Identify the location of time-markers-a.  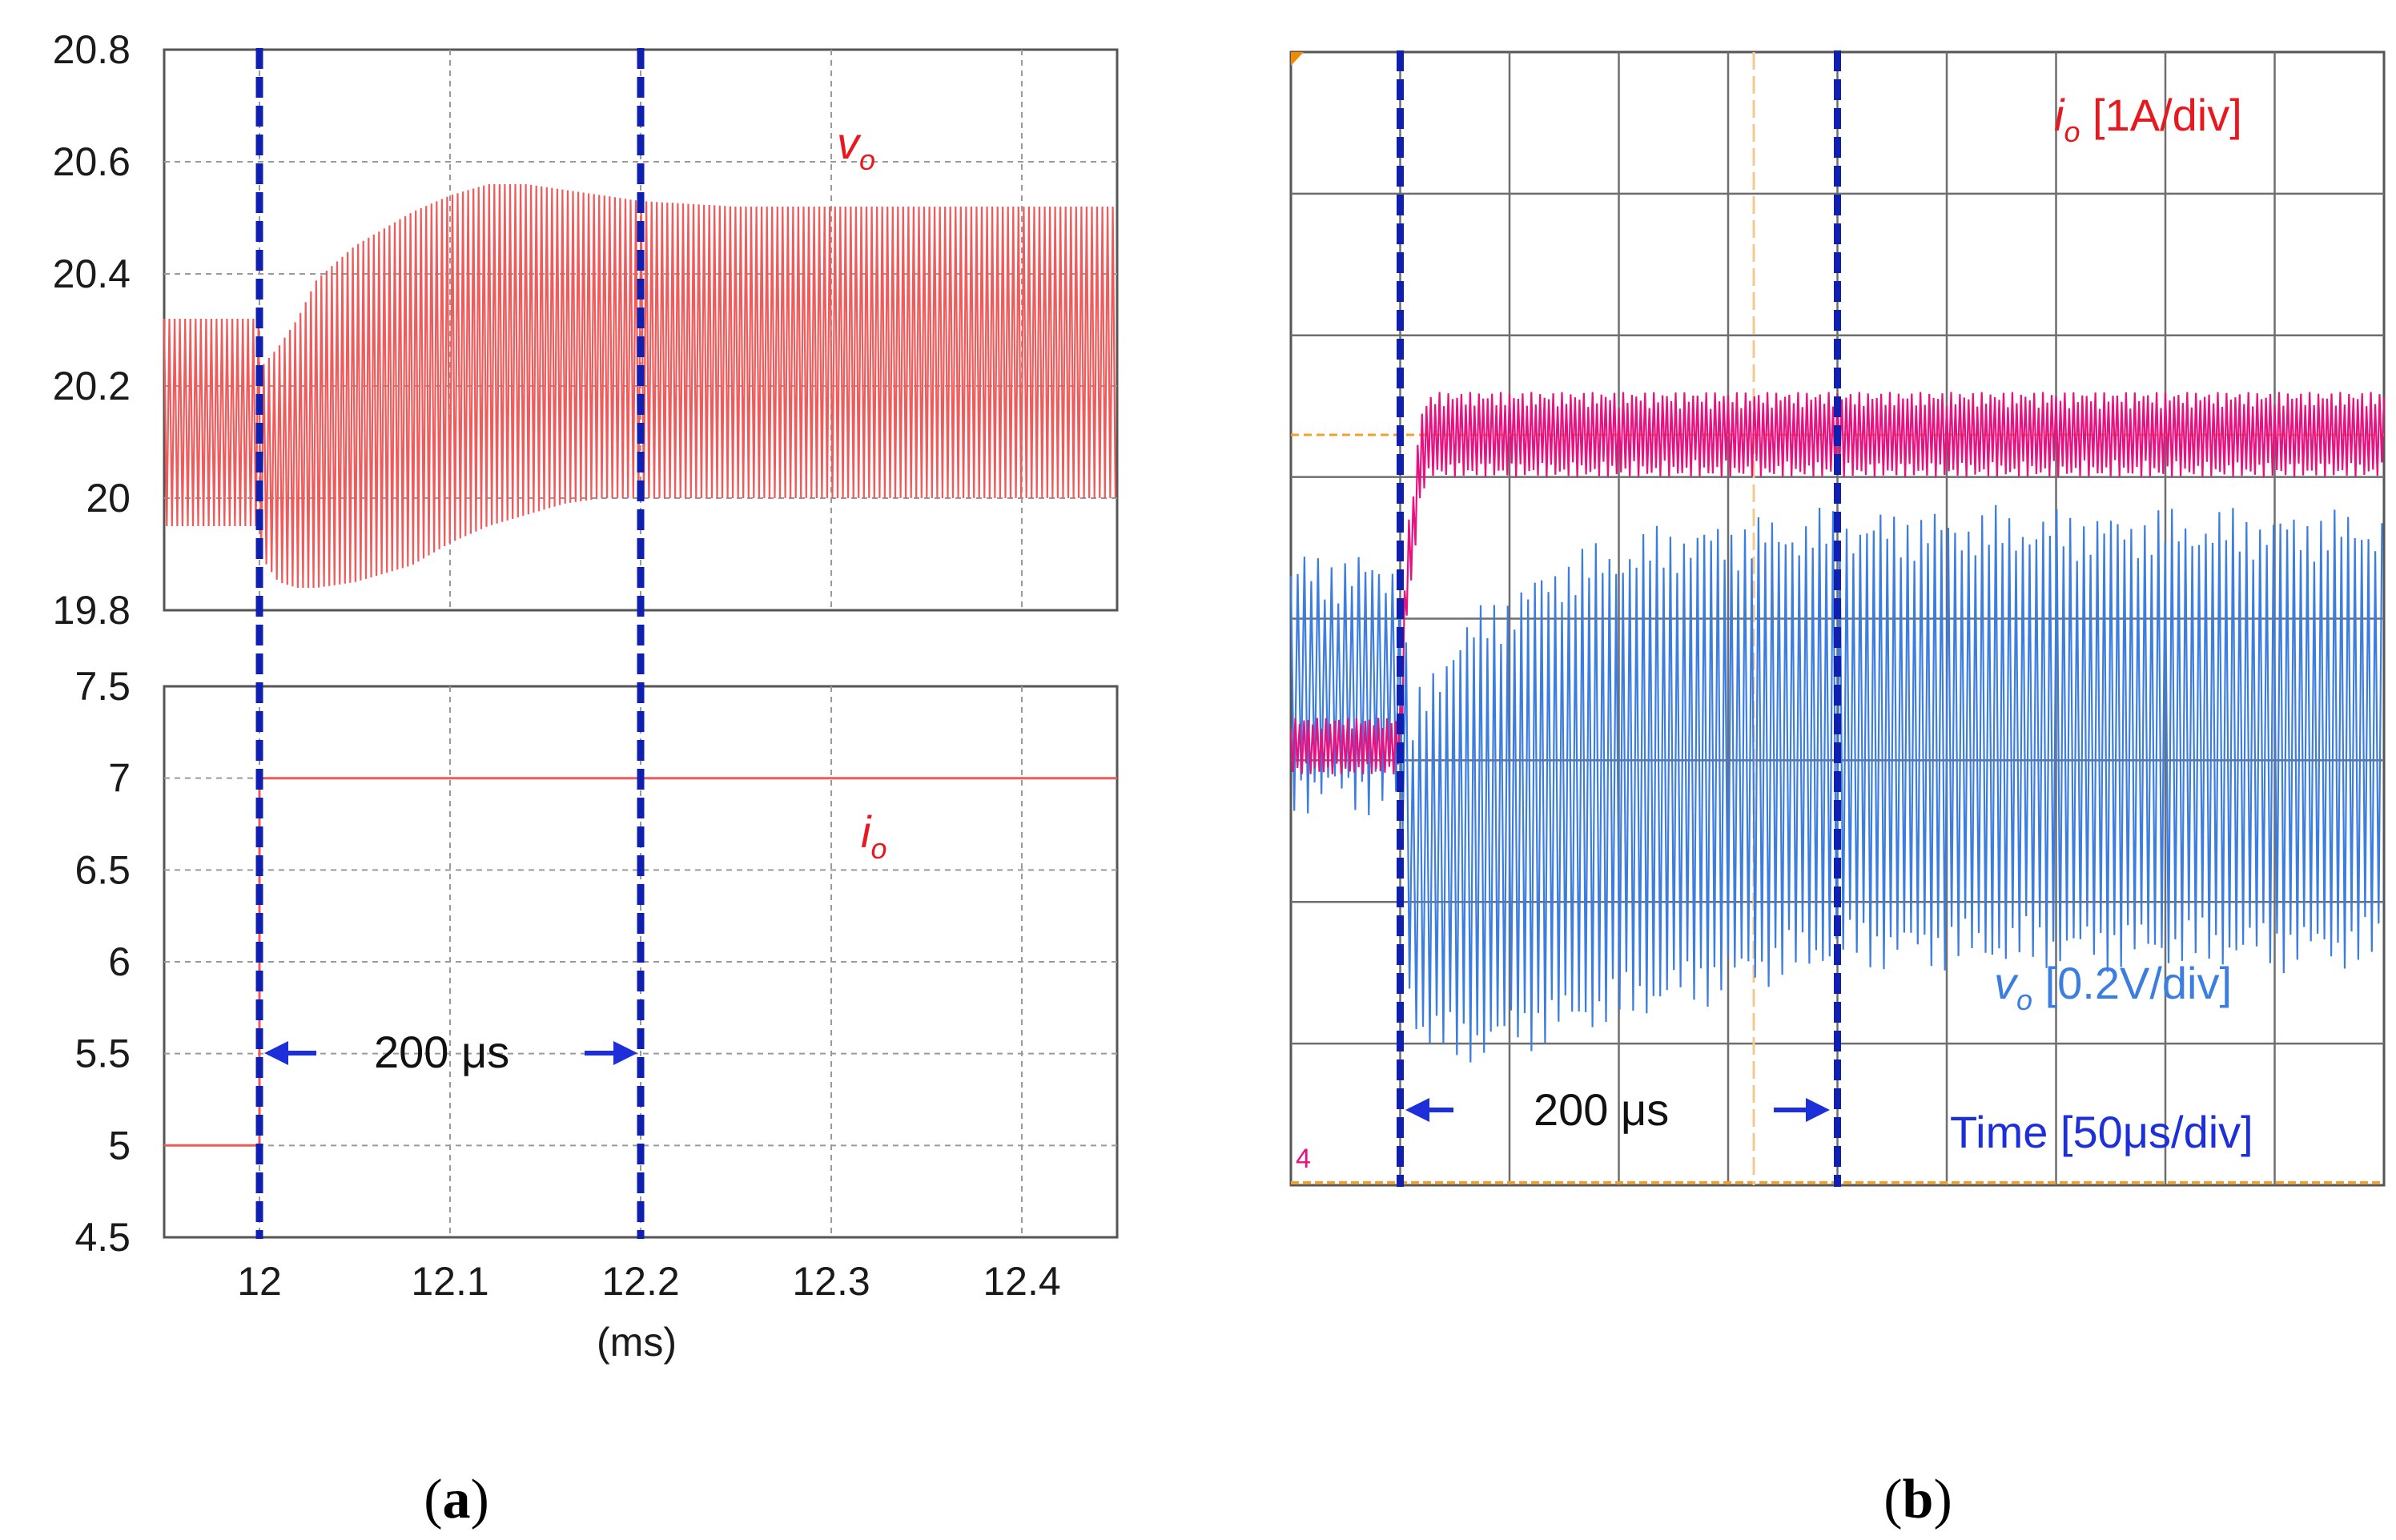
(450, 643).